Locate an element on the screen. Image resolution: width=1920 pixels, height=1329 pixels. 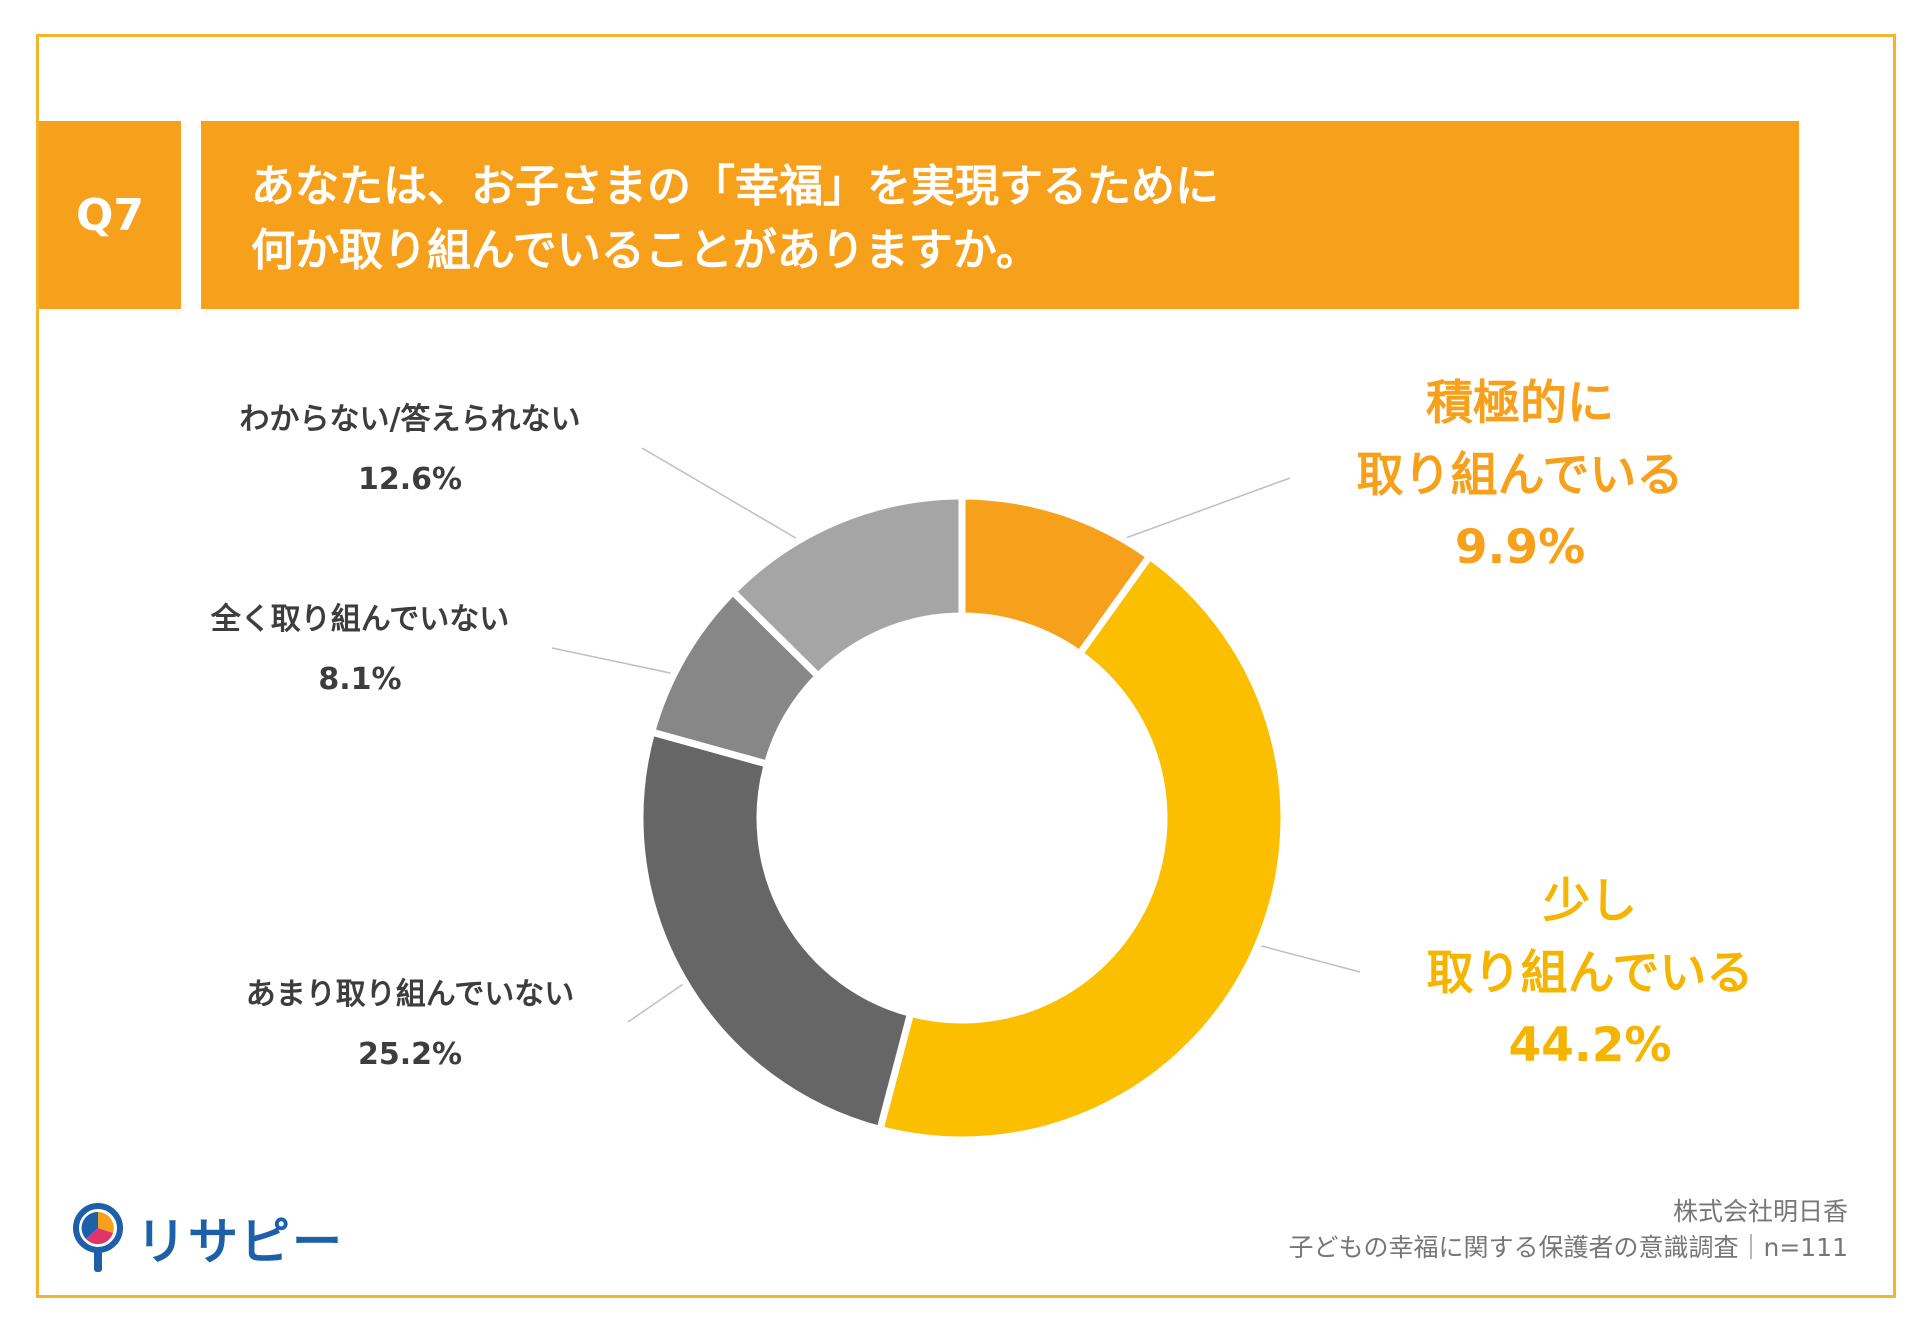
label-sekkyokuteki: 積極的に 取り組んでいる 9.9% is located at coordinates (1520, 476).